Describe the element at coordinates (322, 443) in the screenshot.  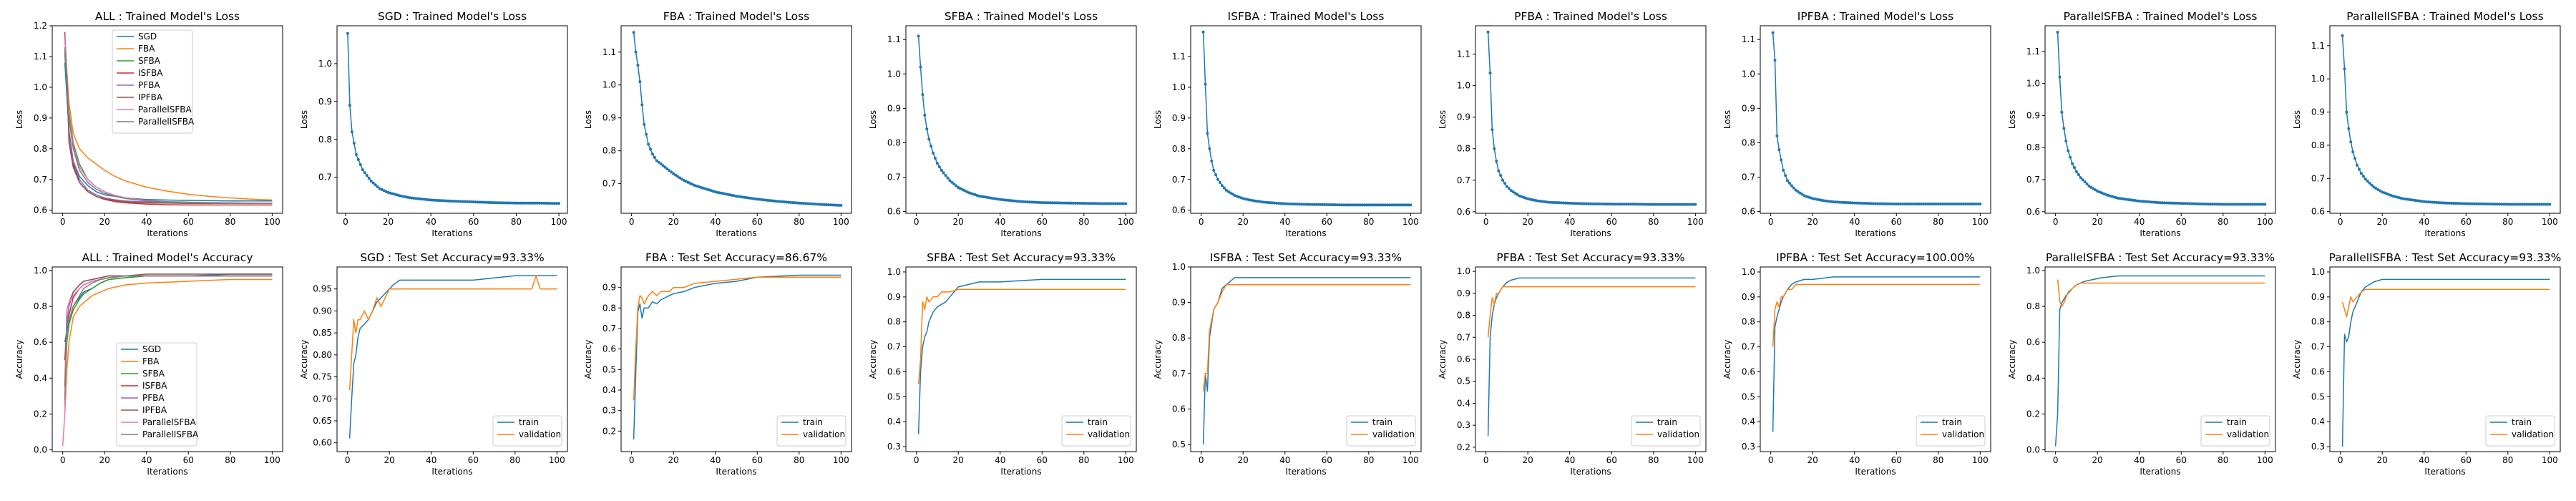
I see `y-tick-label: 0.60` at that location.